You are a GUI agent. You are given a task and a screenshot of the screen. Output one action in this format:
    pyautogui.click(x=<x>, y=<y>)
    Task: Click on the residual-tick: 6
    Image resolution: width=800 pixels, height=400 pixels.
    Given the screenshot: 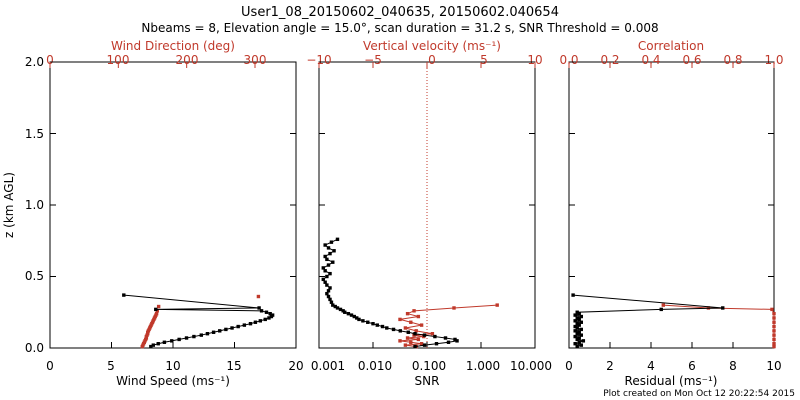 What is the action you would take?
    pyautogui.click(x=692, y=366)
    